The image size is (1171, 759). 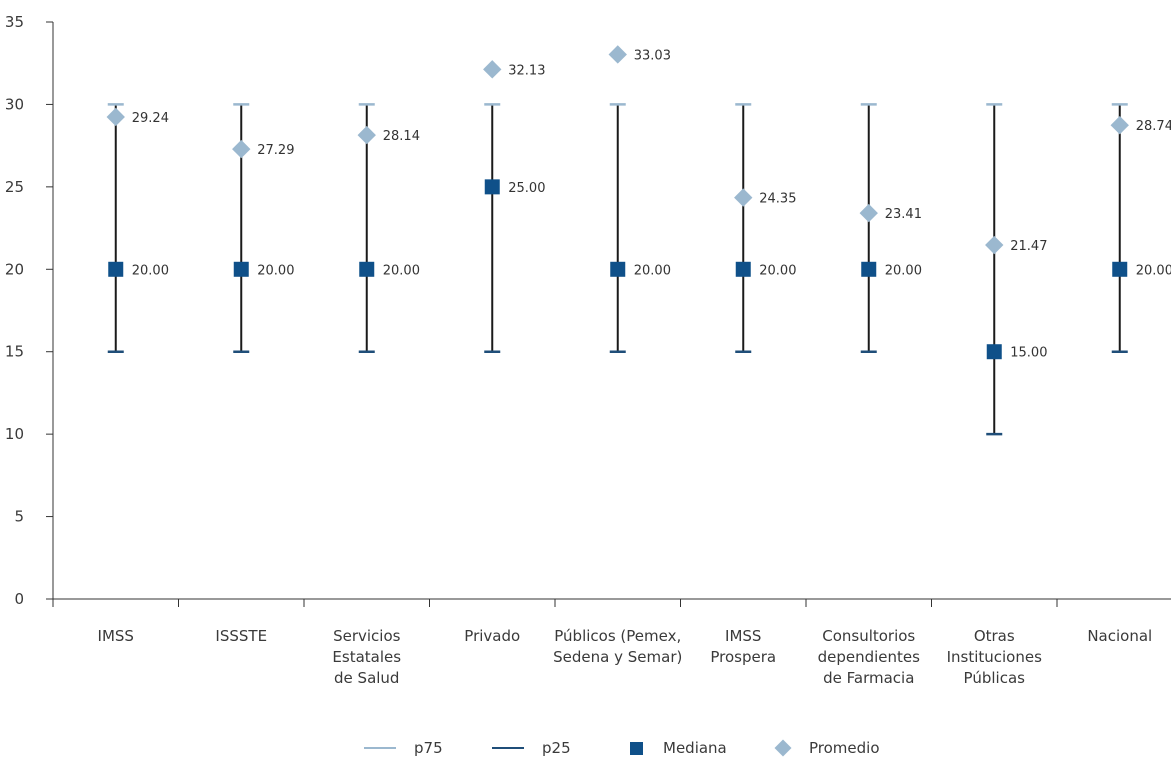 I want to click on diamond-icon, so click(x=783, y=748).